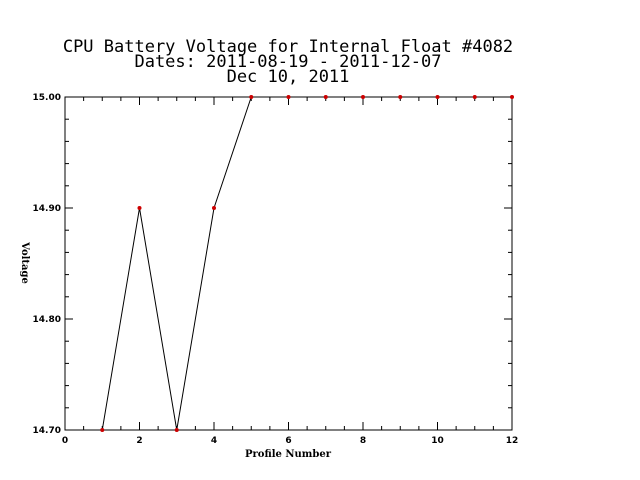 The height and width of the screenshot is (480, 640). Describe the element at coordinates (437, 441) in the screenshot. I see `x-tick-label: 10` at that location.